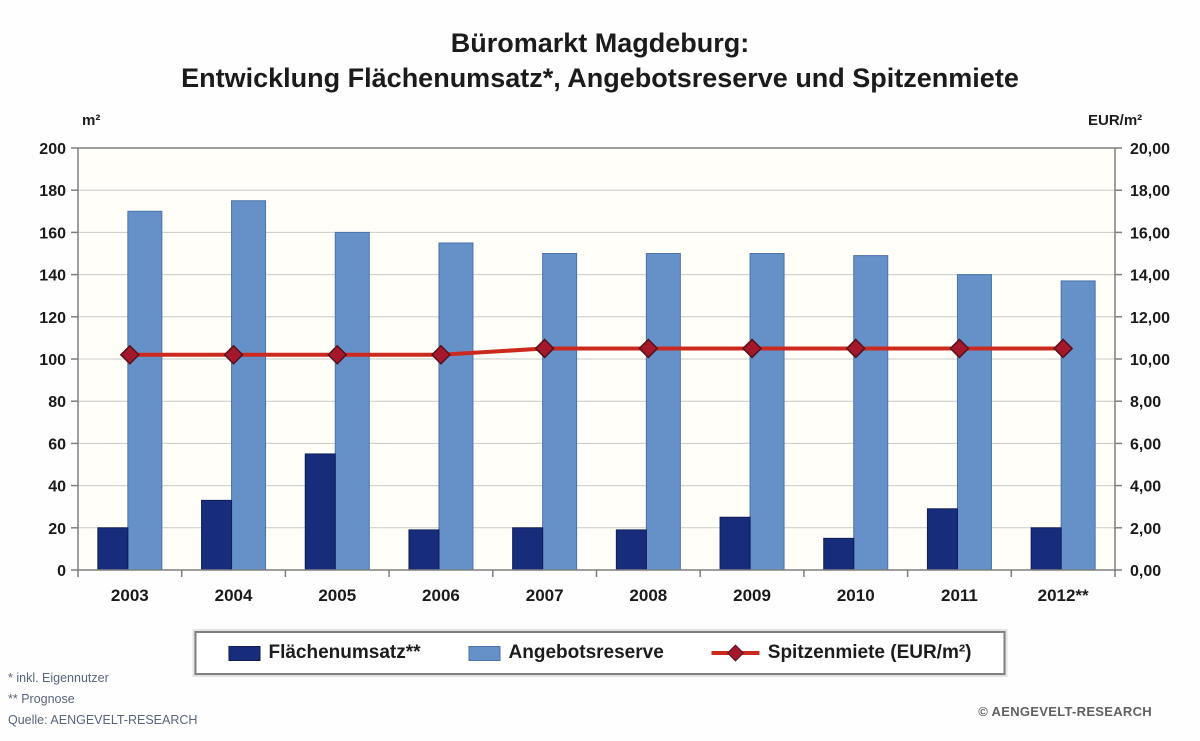 The image size is (1200, 741). I want to click on legend-item-flaechenumsatz: Flächenumsatz**, so click(324, 653).